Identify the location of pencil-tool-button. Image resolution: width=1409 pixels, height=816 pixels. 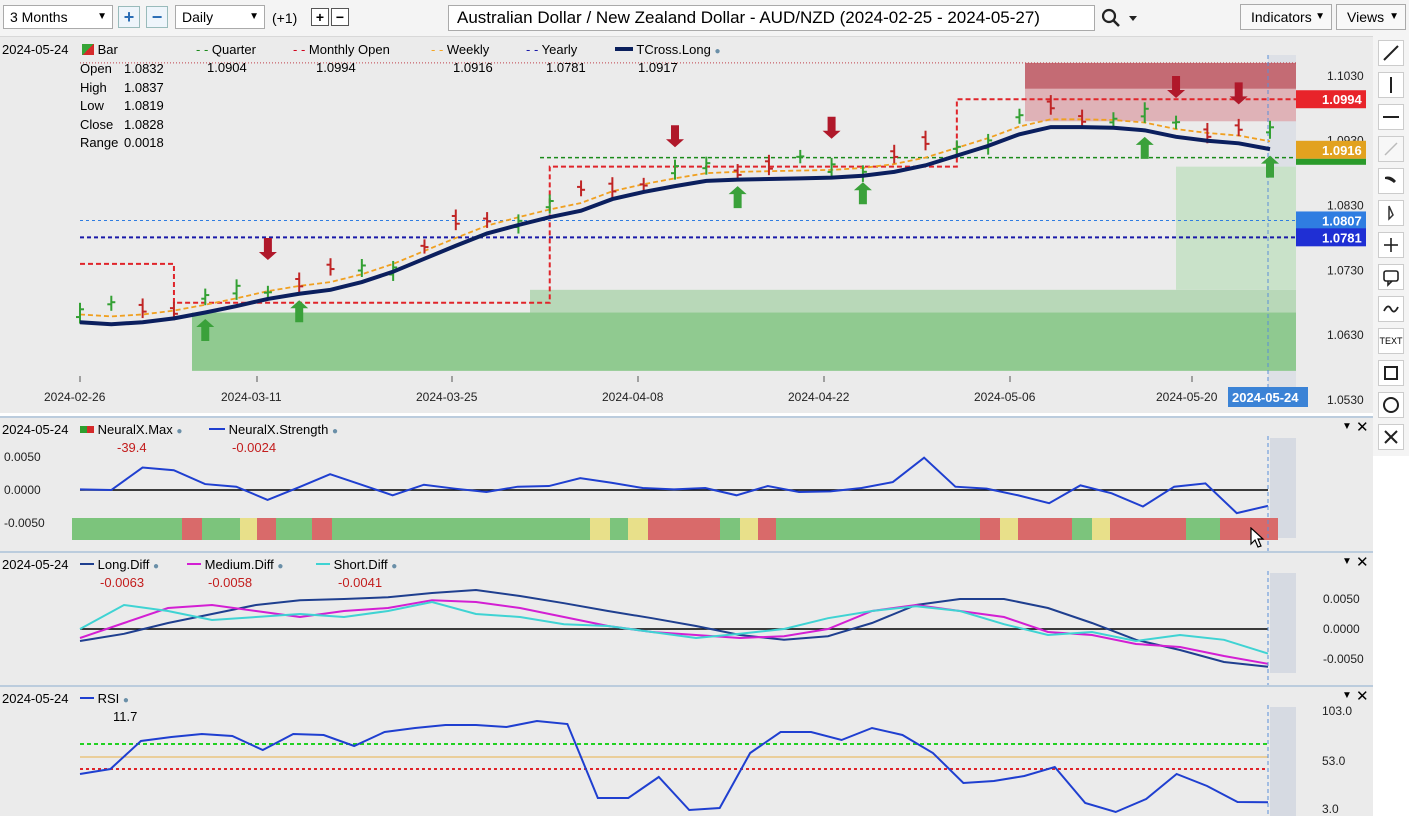
(1391, 181).